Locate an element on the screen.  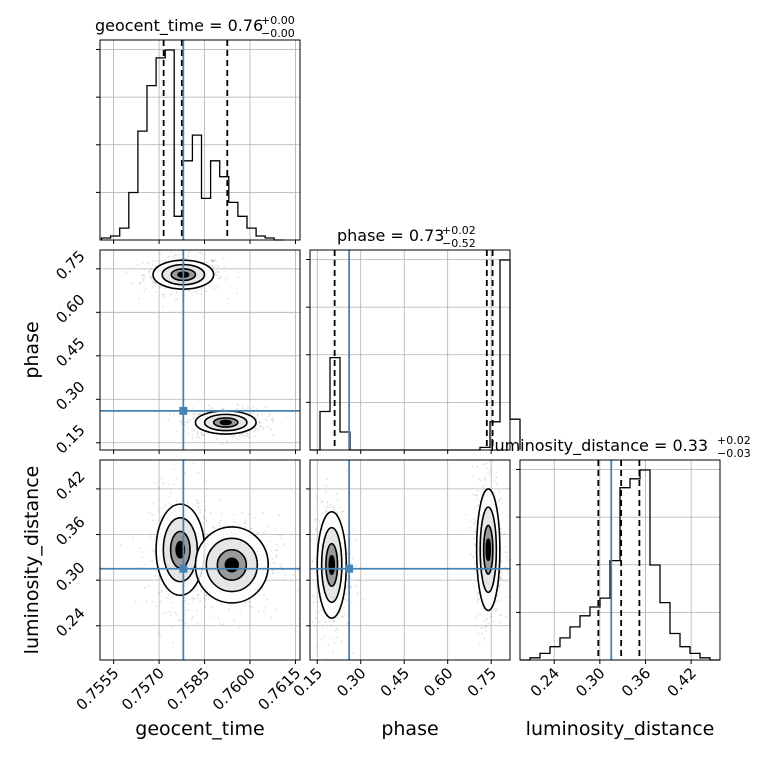
tick-label-x: 0.36 is located at coordinates (636, 682).